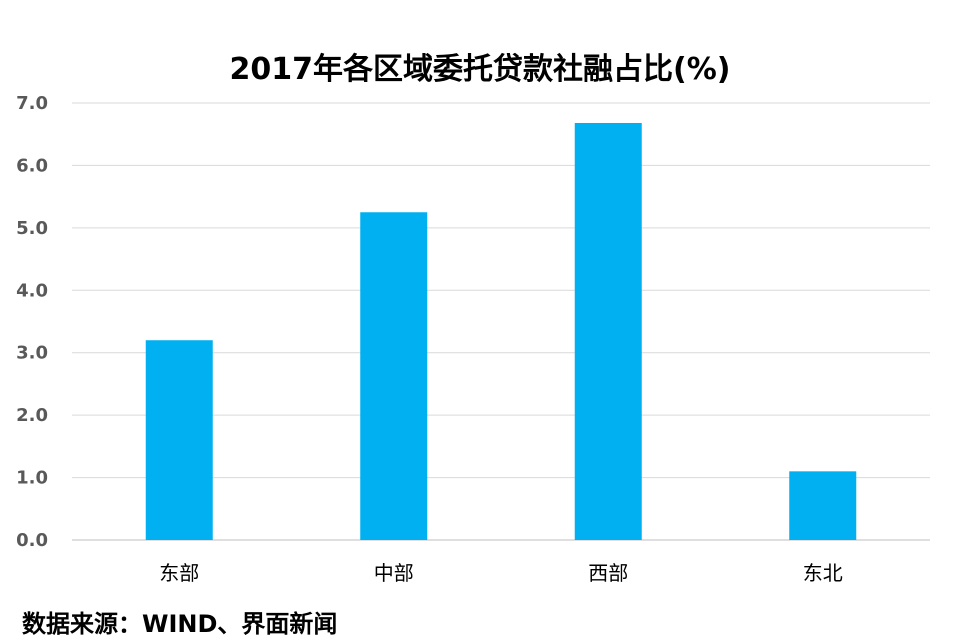 This screenshot has height=642, width=960. What do you see at coordinates (32, 228) in the screenshot?
I see `y-tick-label: 5.0` at bounding box center [32, 228].